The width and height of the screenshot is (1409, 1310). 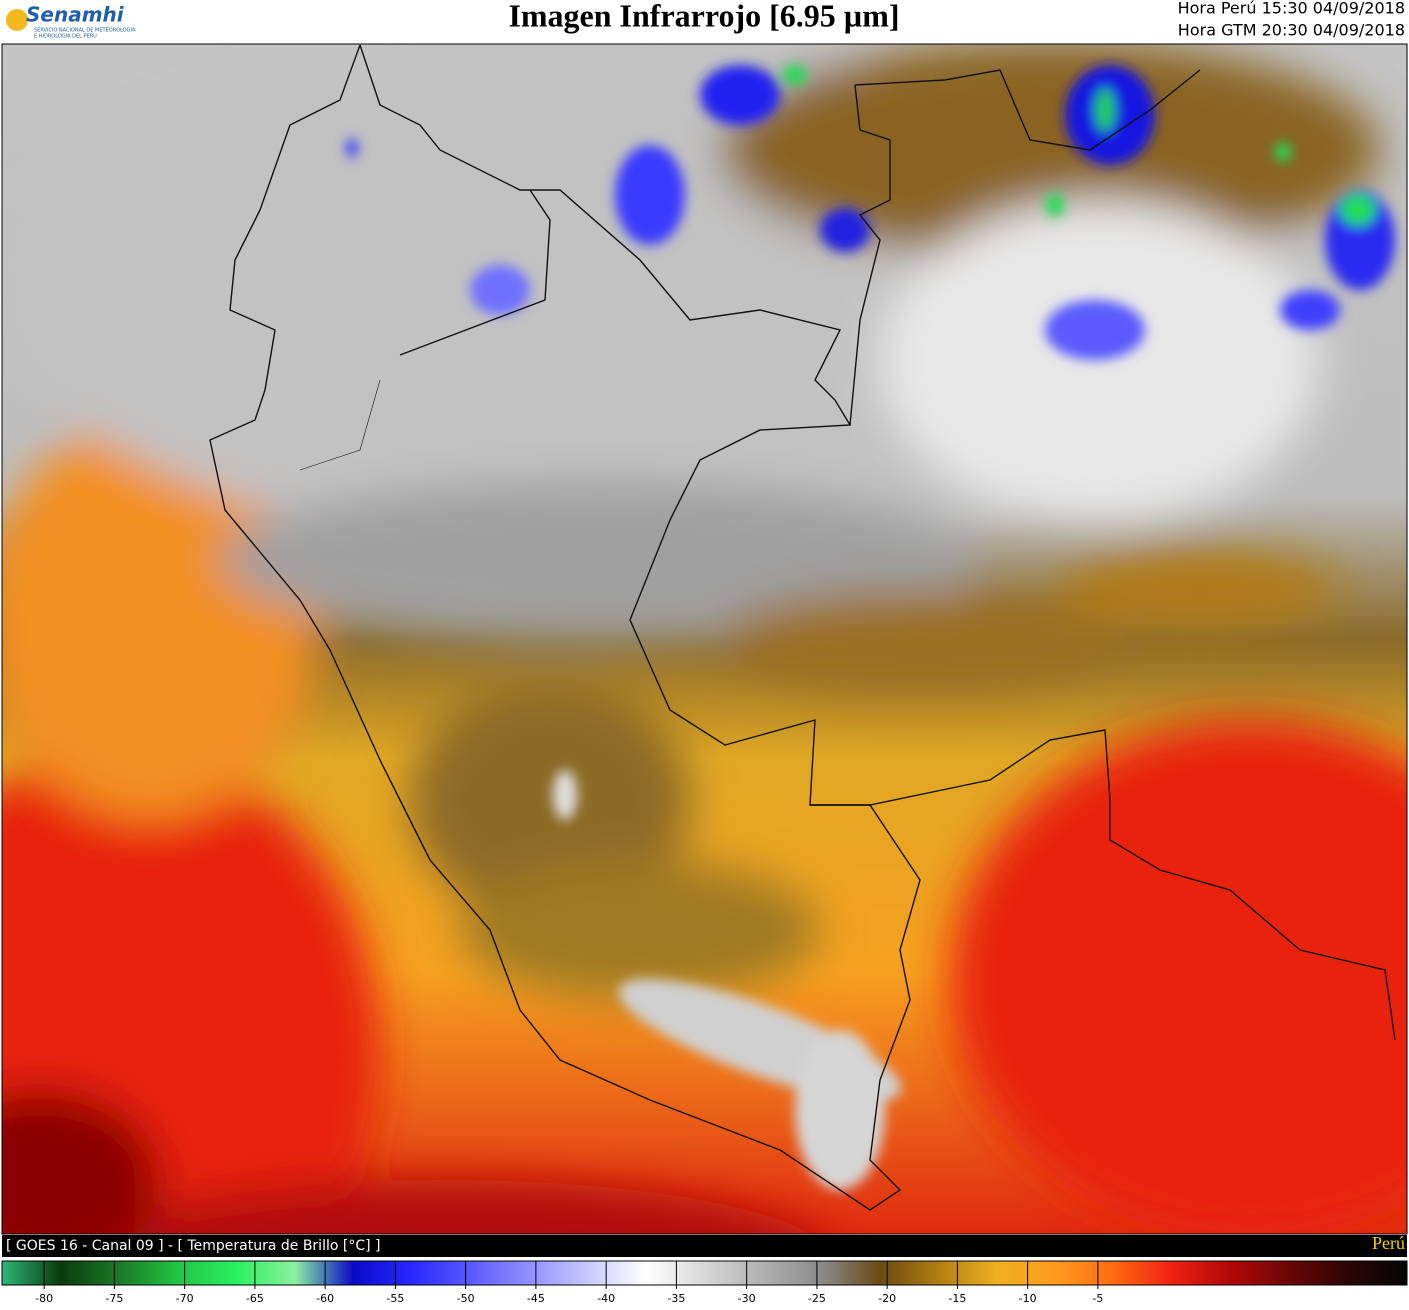 What do you see at coordinates (1028, 1298) in the screenshot?
I see `colorbar-tick-label: -10` at bounding box center [1028, 1298].